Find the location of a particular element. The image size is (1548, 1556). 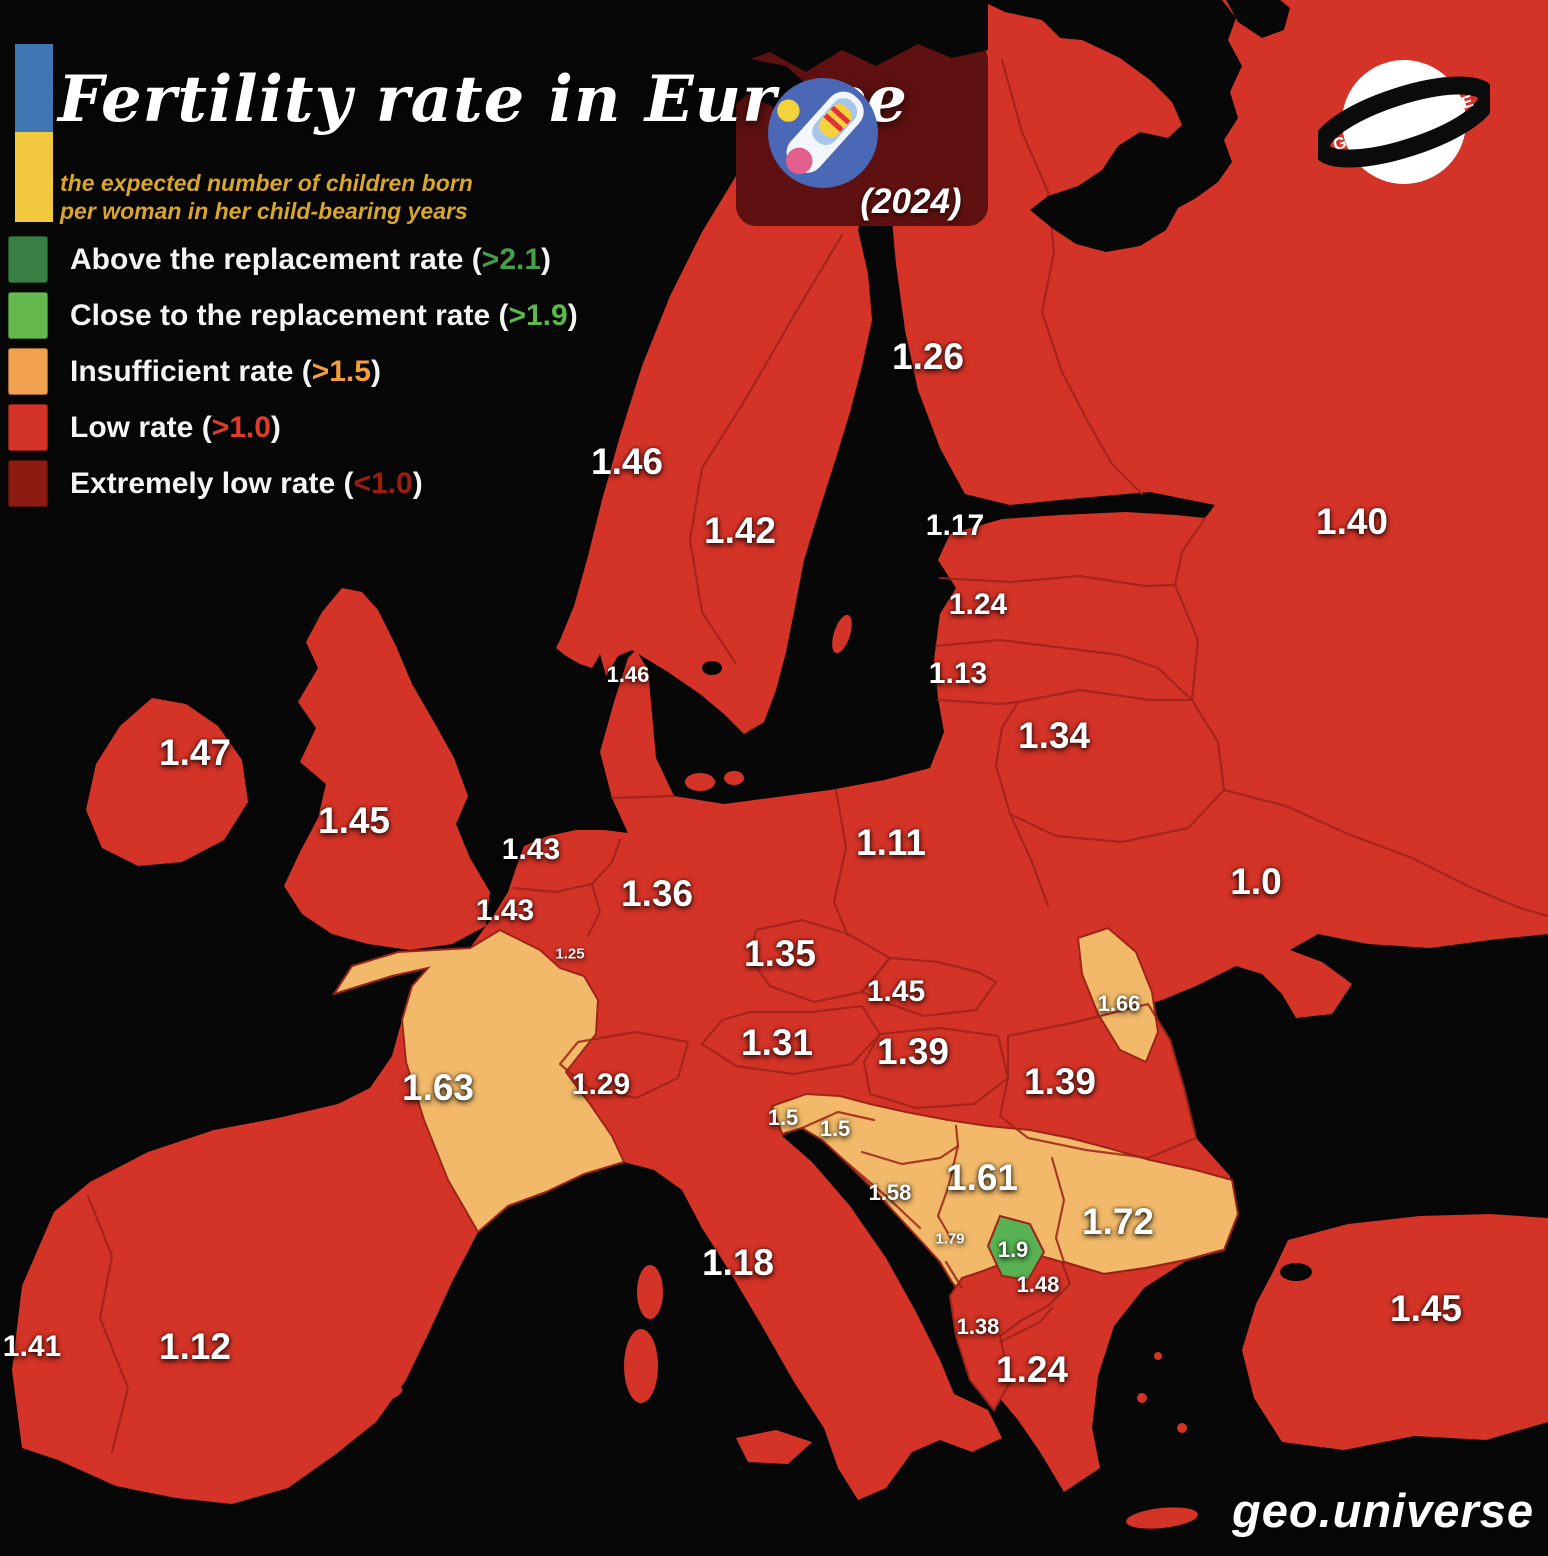

page-title: Fertility rate in Europe is located at coordinates (483, 99).